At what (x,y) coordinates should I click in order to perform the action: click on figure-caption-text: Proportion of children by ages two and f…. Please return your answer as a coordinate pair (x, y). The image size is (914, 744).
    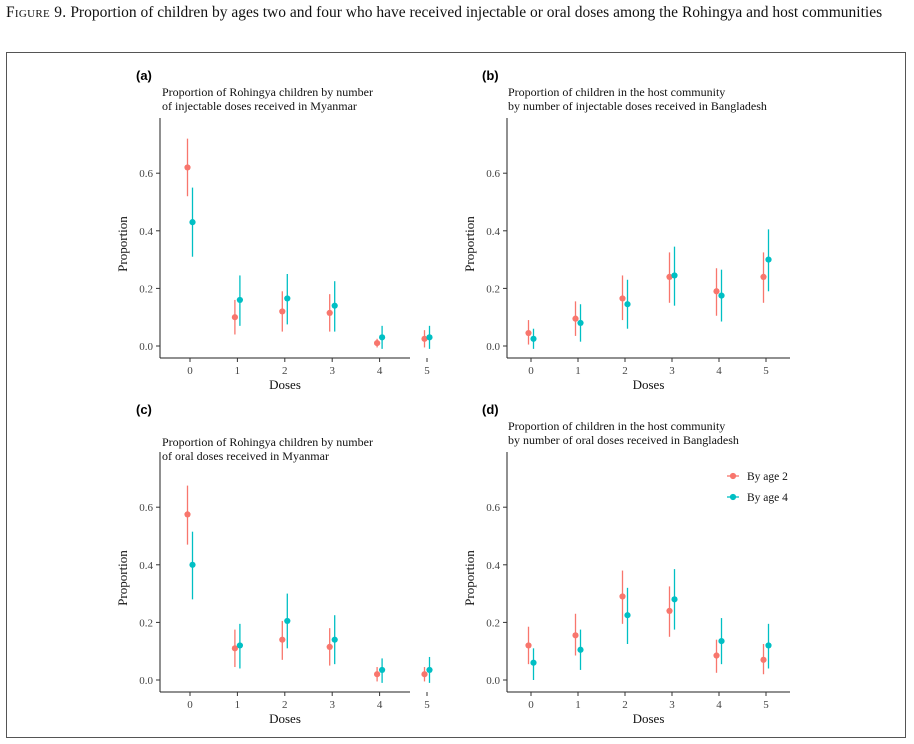
    Looking at the image, I should click on (476, 12).